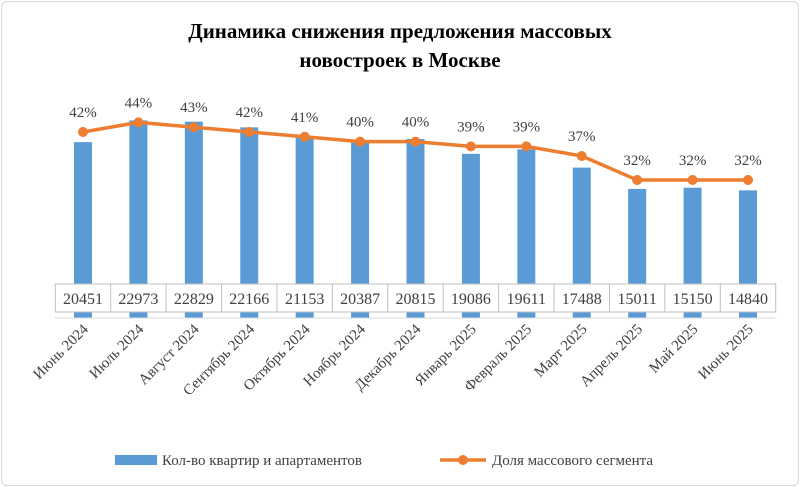  What do you see at coordinates (471, 299) in the screenshot?
I see `data-table-value: 19086` at bounding box center [471, 299].